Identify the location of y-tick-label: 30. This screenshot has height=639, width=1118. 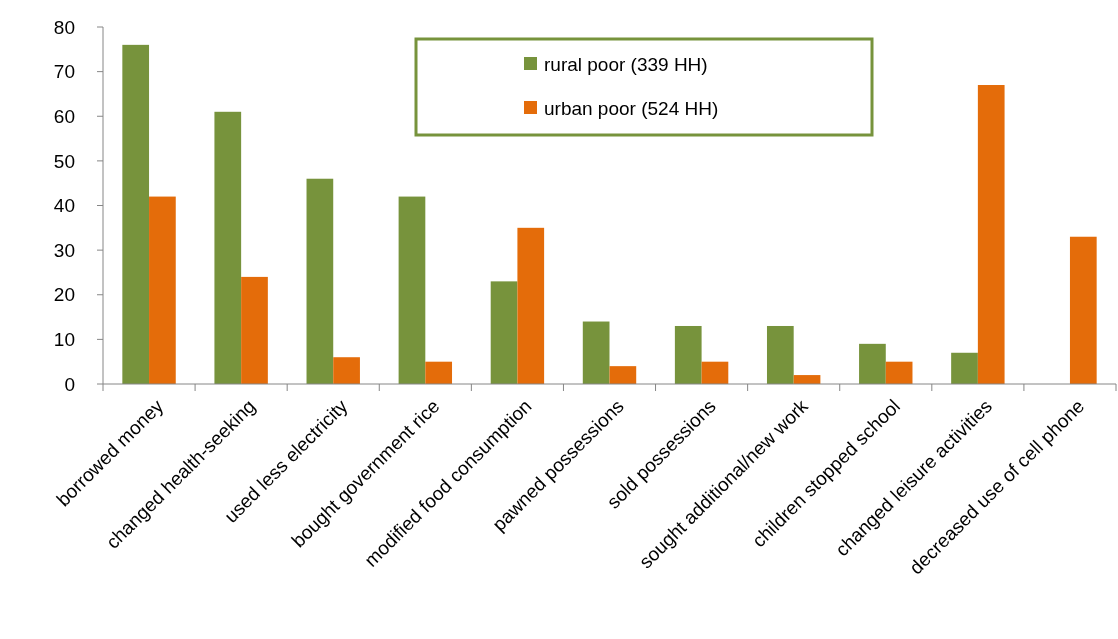
(64, 250).